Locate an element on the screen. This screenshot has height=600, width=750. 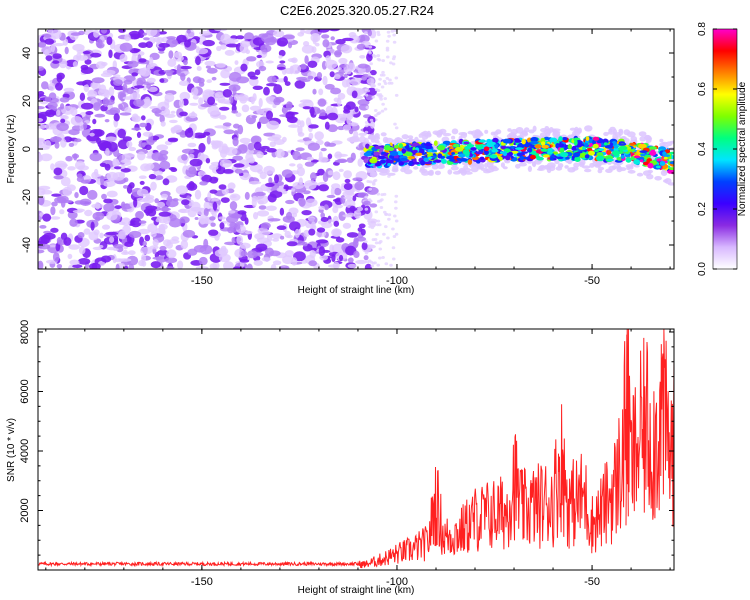
spectrogram-x-tick-label: -150 is located at coordinates (202, 281).